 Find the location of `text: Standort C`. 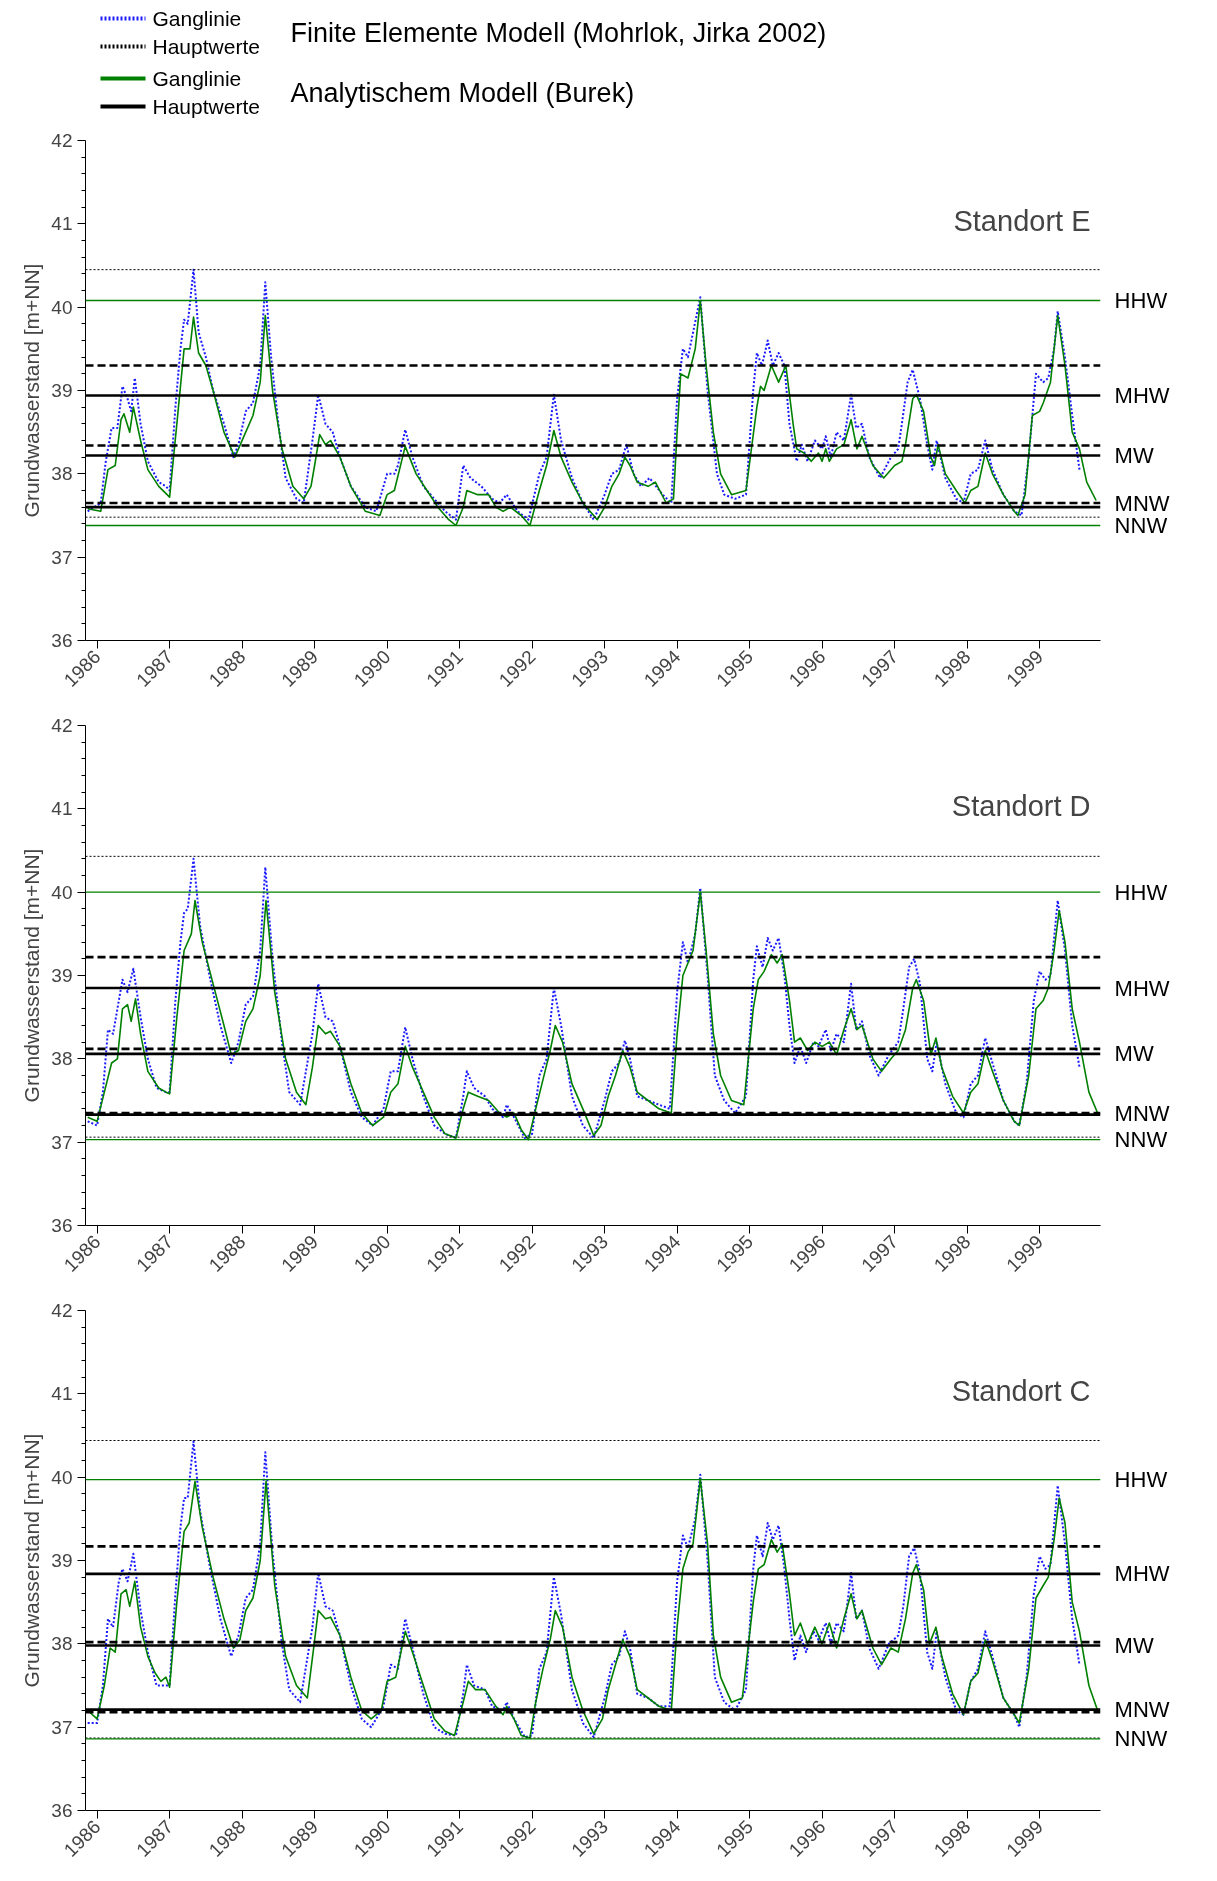

text: Standort C is located at coordinates (1021, 1390).